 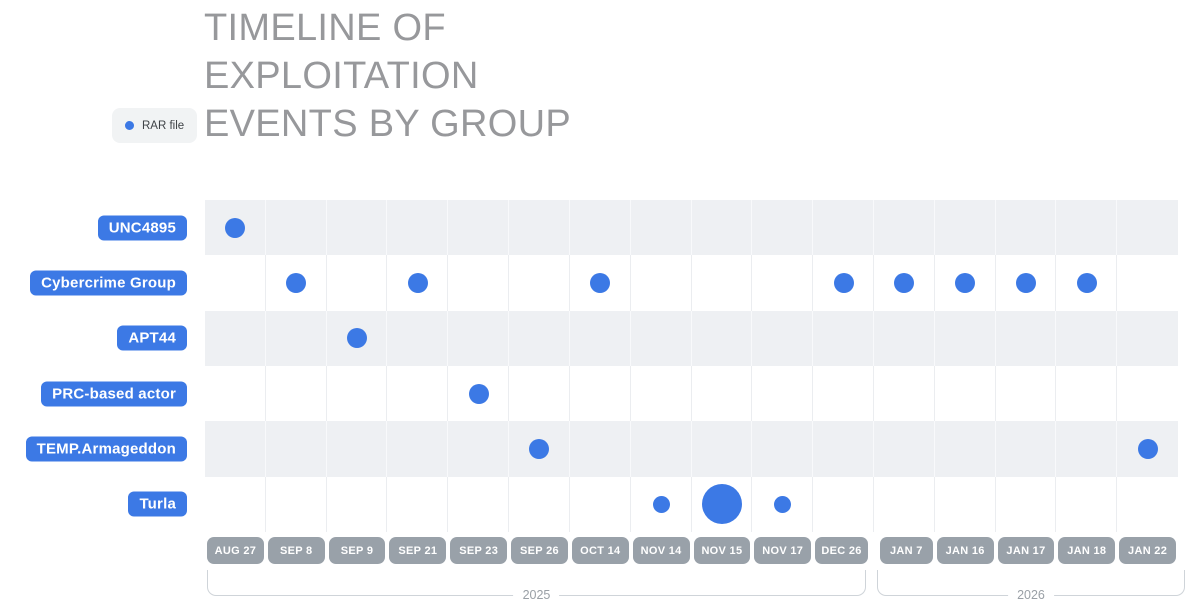 What do you see at coordinates (296, 550) in the screenshot?
I see `date-pill: SEP 8` at bounding box center [296, 550].